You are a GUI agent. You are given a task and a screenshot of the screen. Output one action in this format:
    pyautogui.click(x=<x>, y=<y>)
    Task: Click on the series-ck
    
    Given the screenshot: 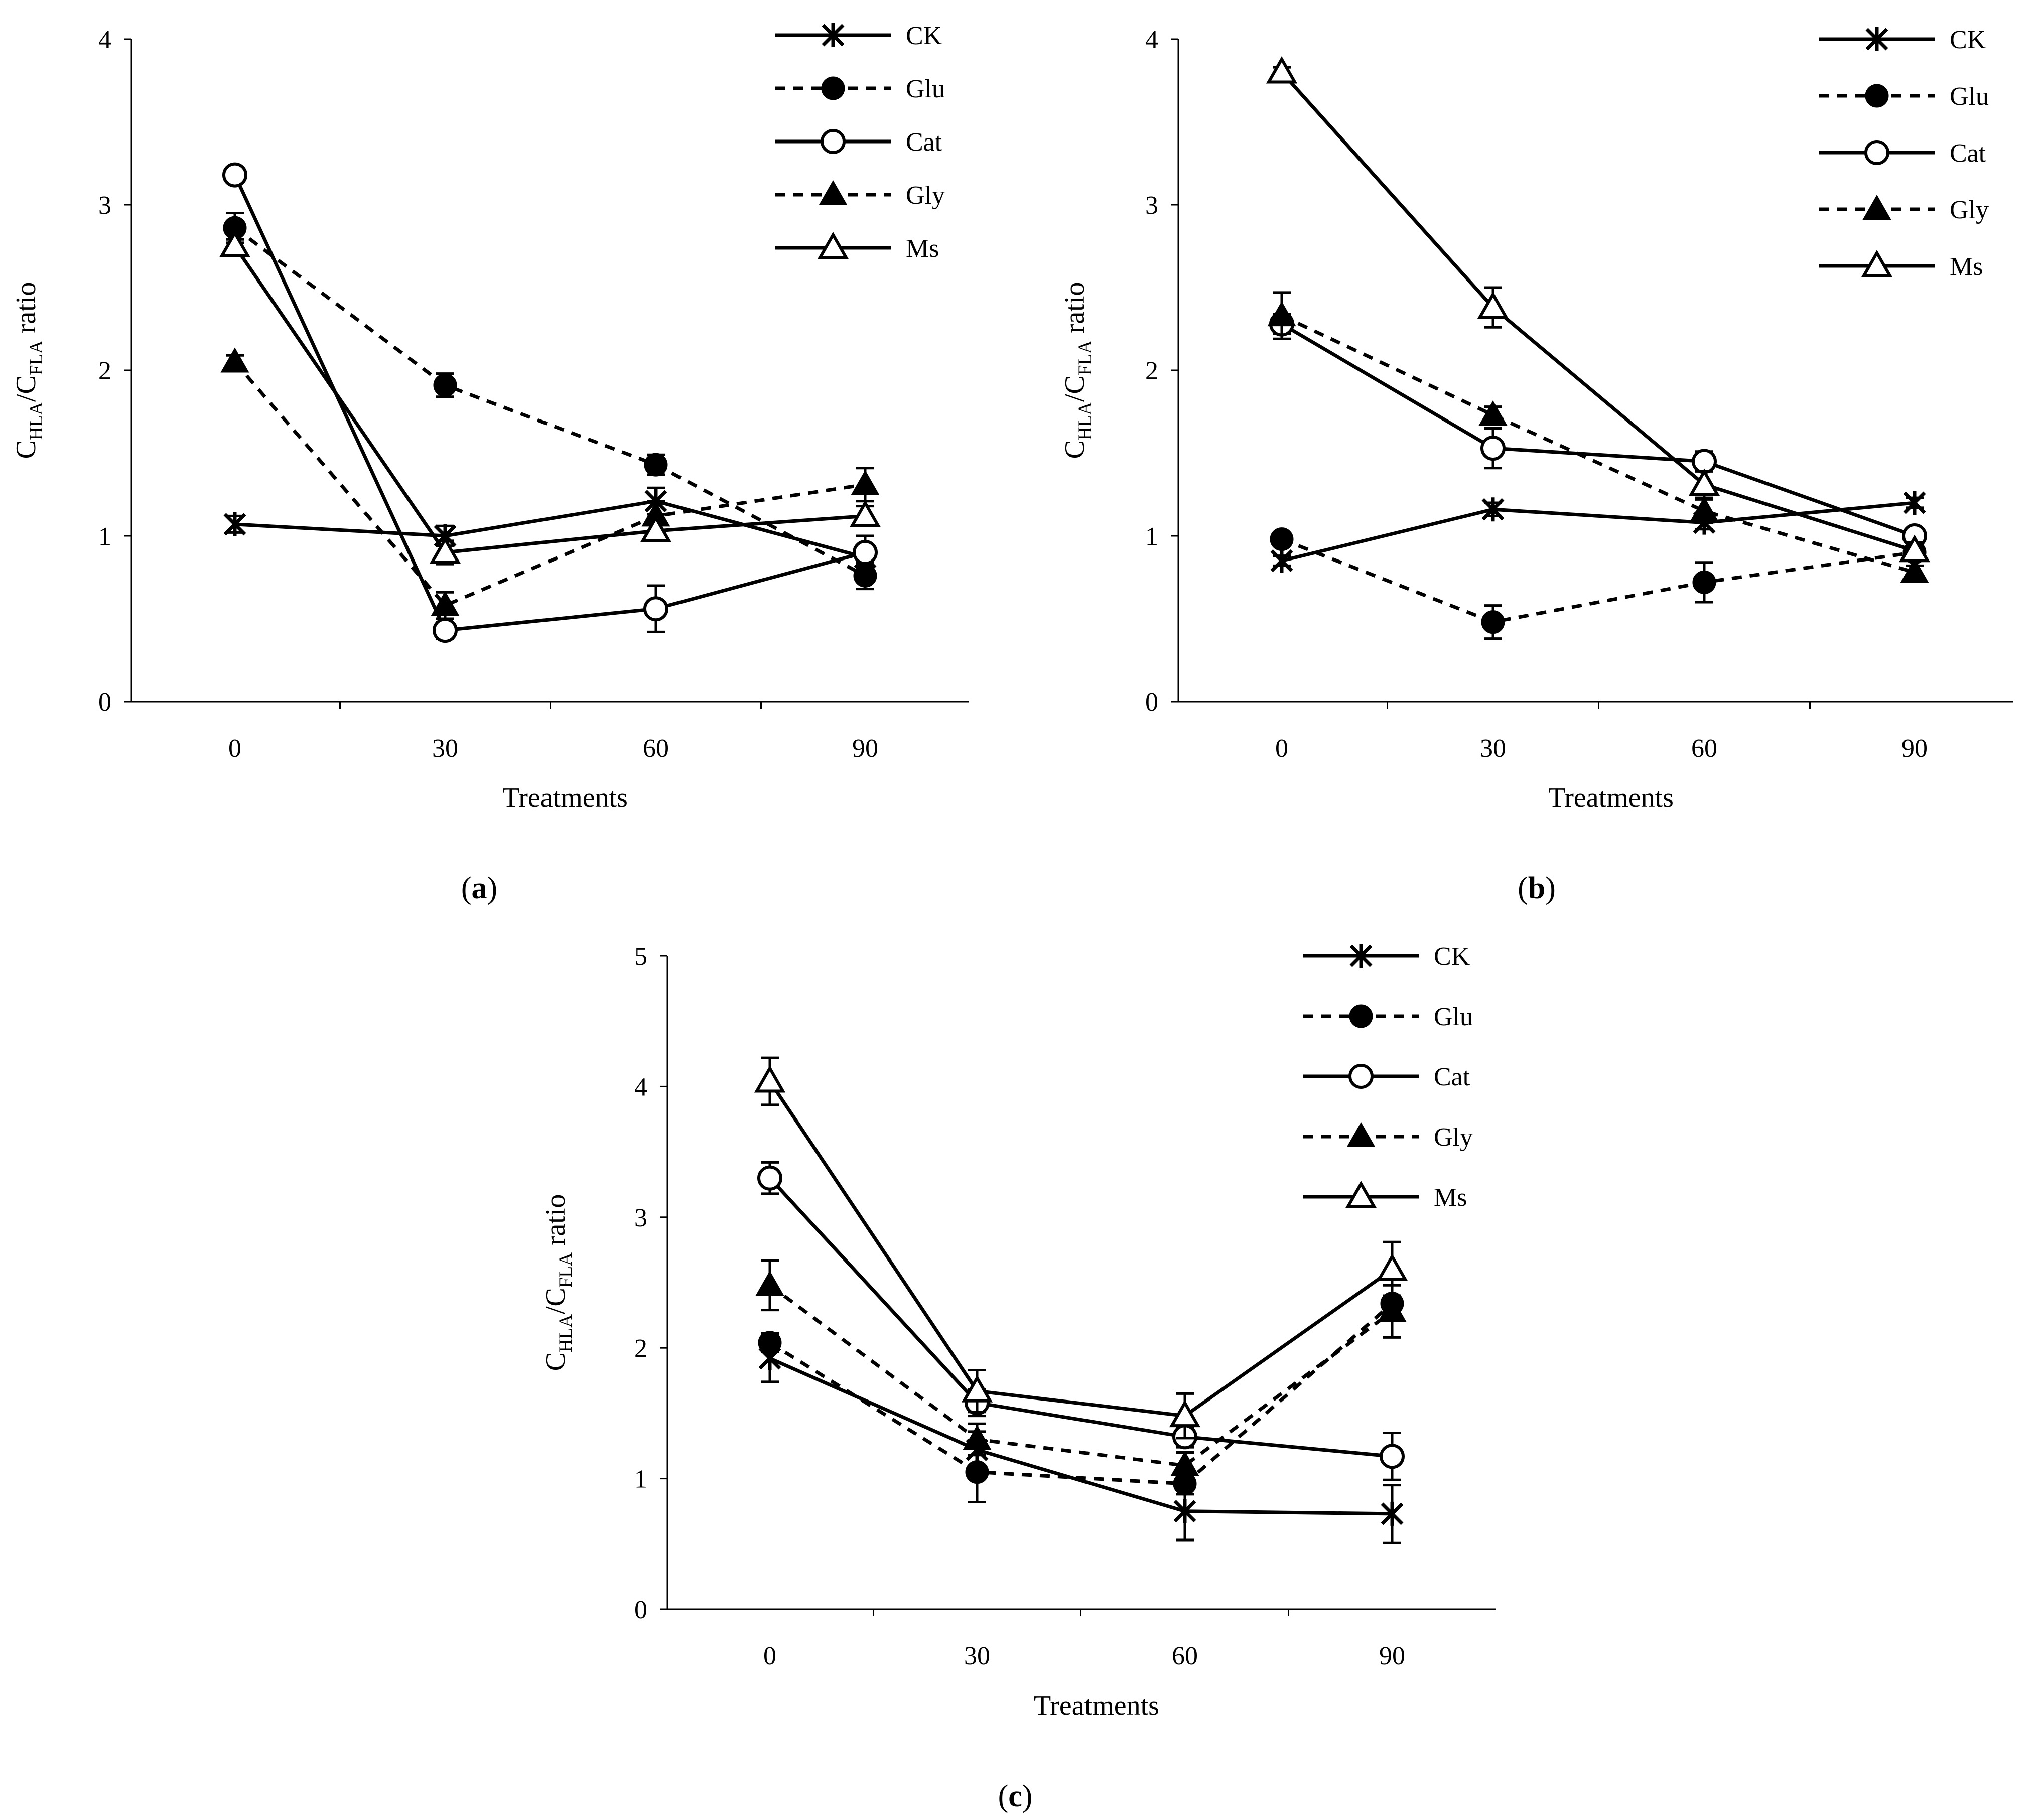 What is the action you would take?
    pyautogui.click(x=550, y=528)
    